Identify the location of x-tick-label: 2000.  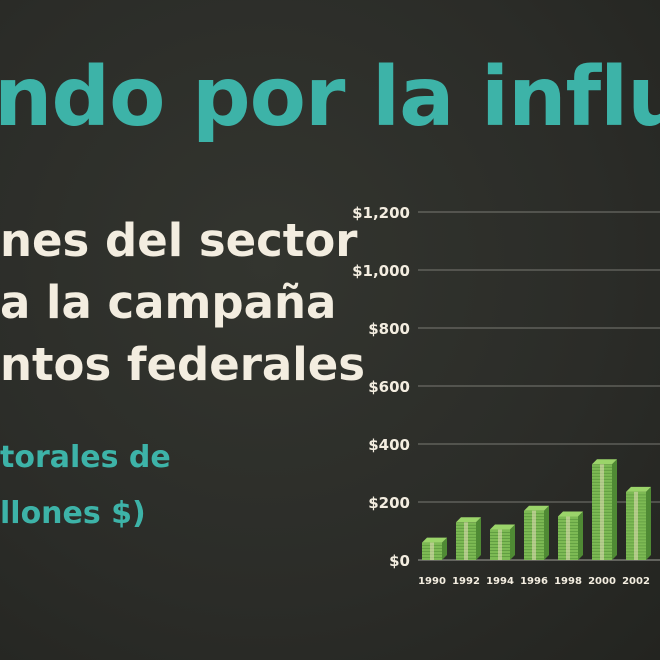
(602, 581).